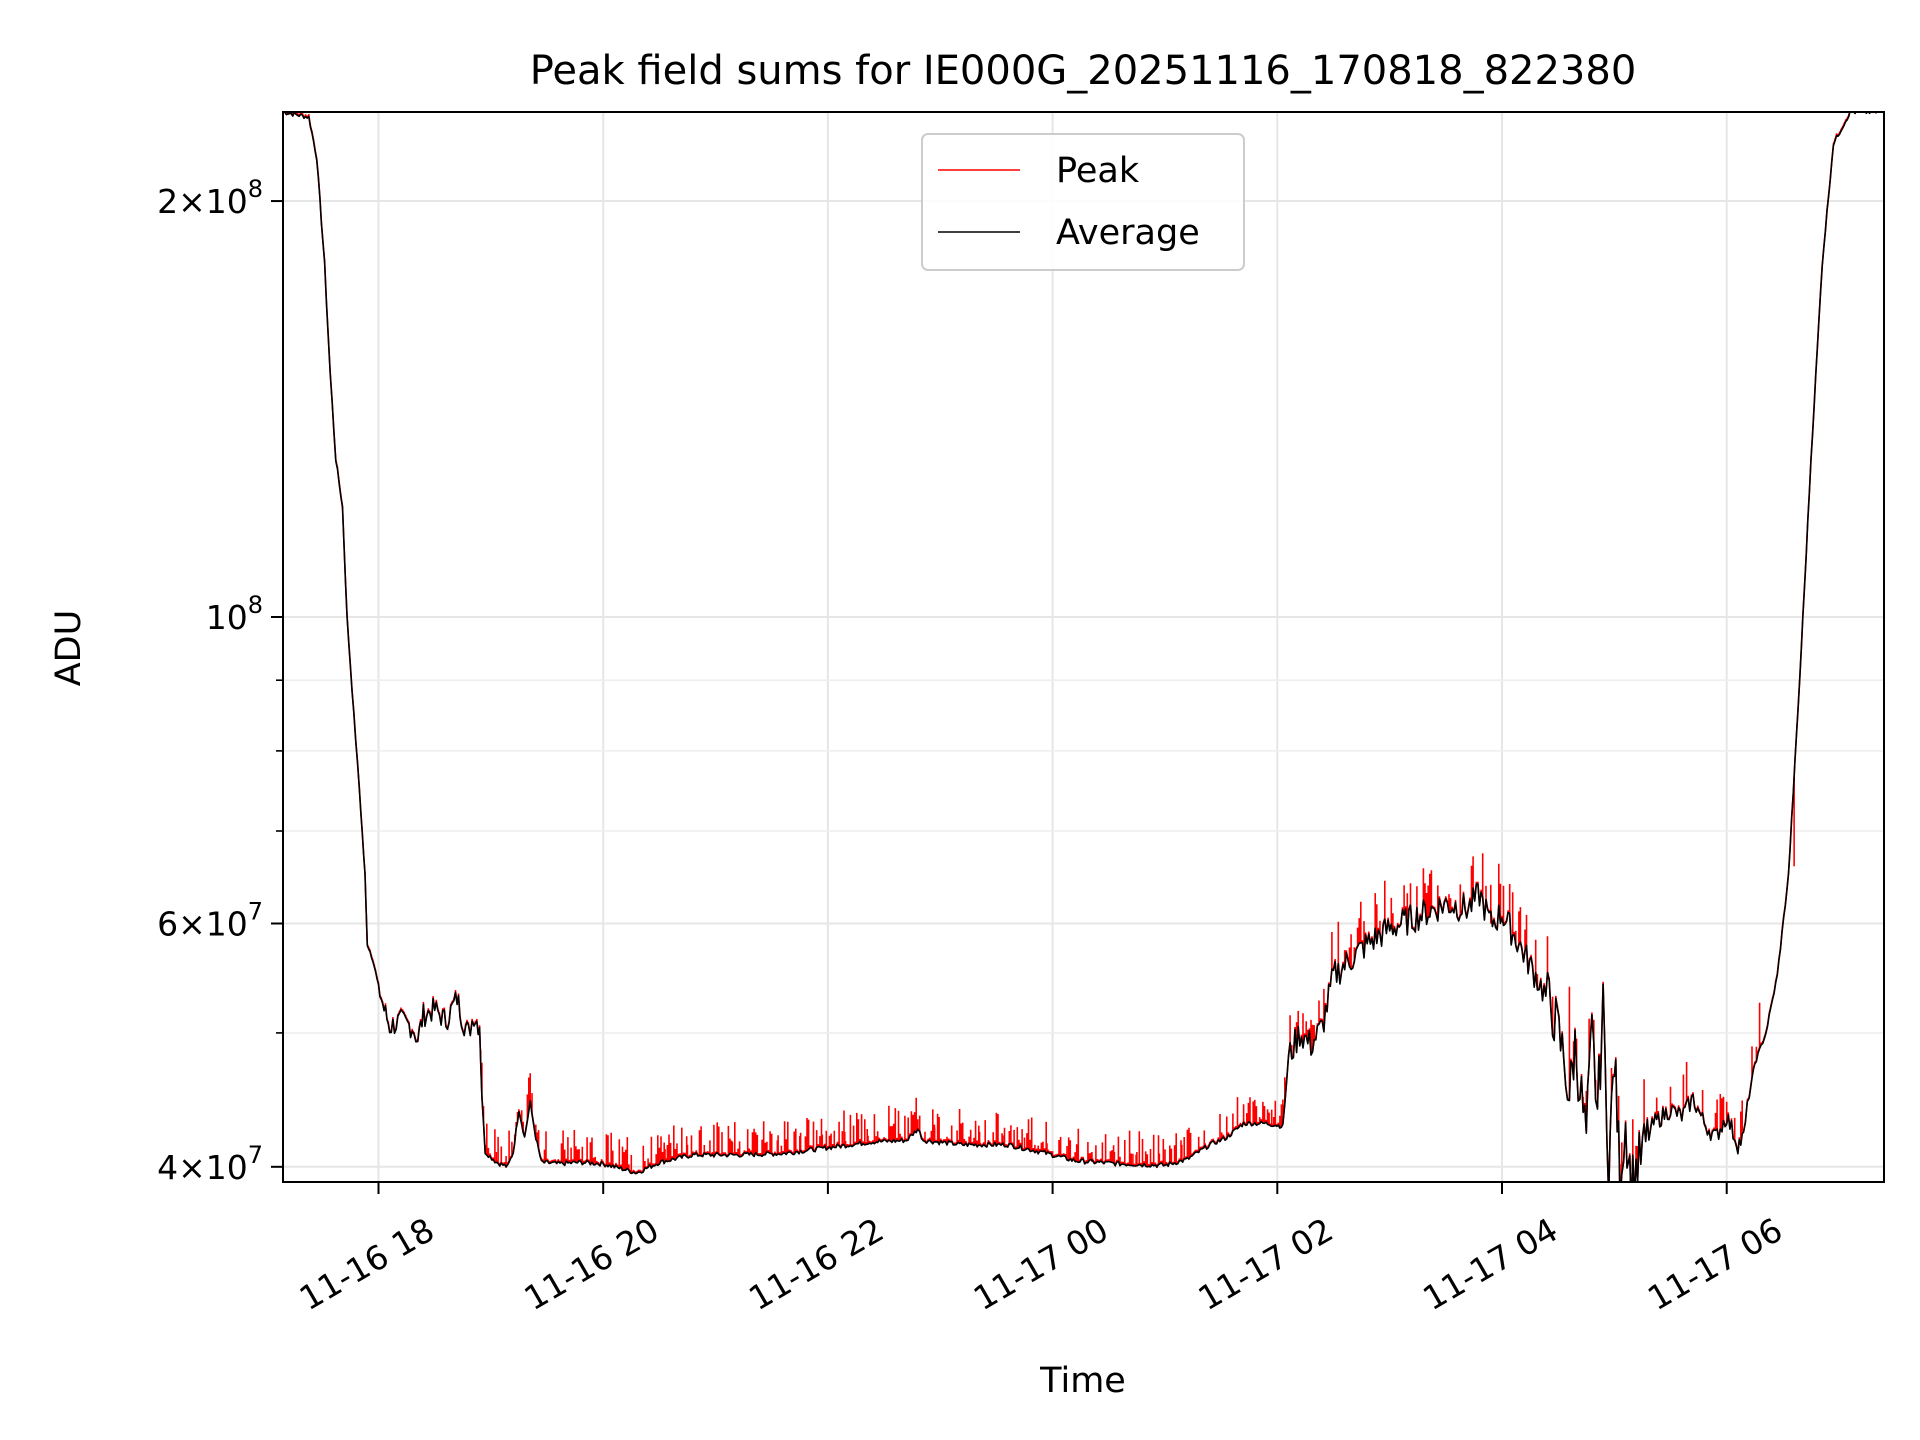 The image size is (1920, 1440). What do you see at coordinates (1082, 1381) in the screenshot?
I see `x-axis-label: Time` at bounding box center [1082, 1381].